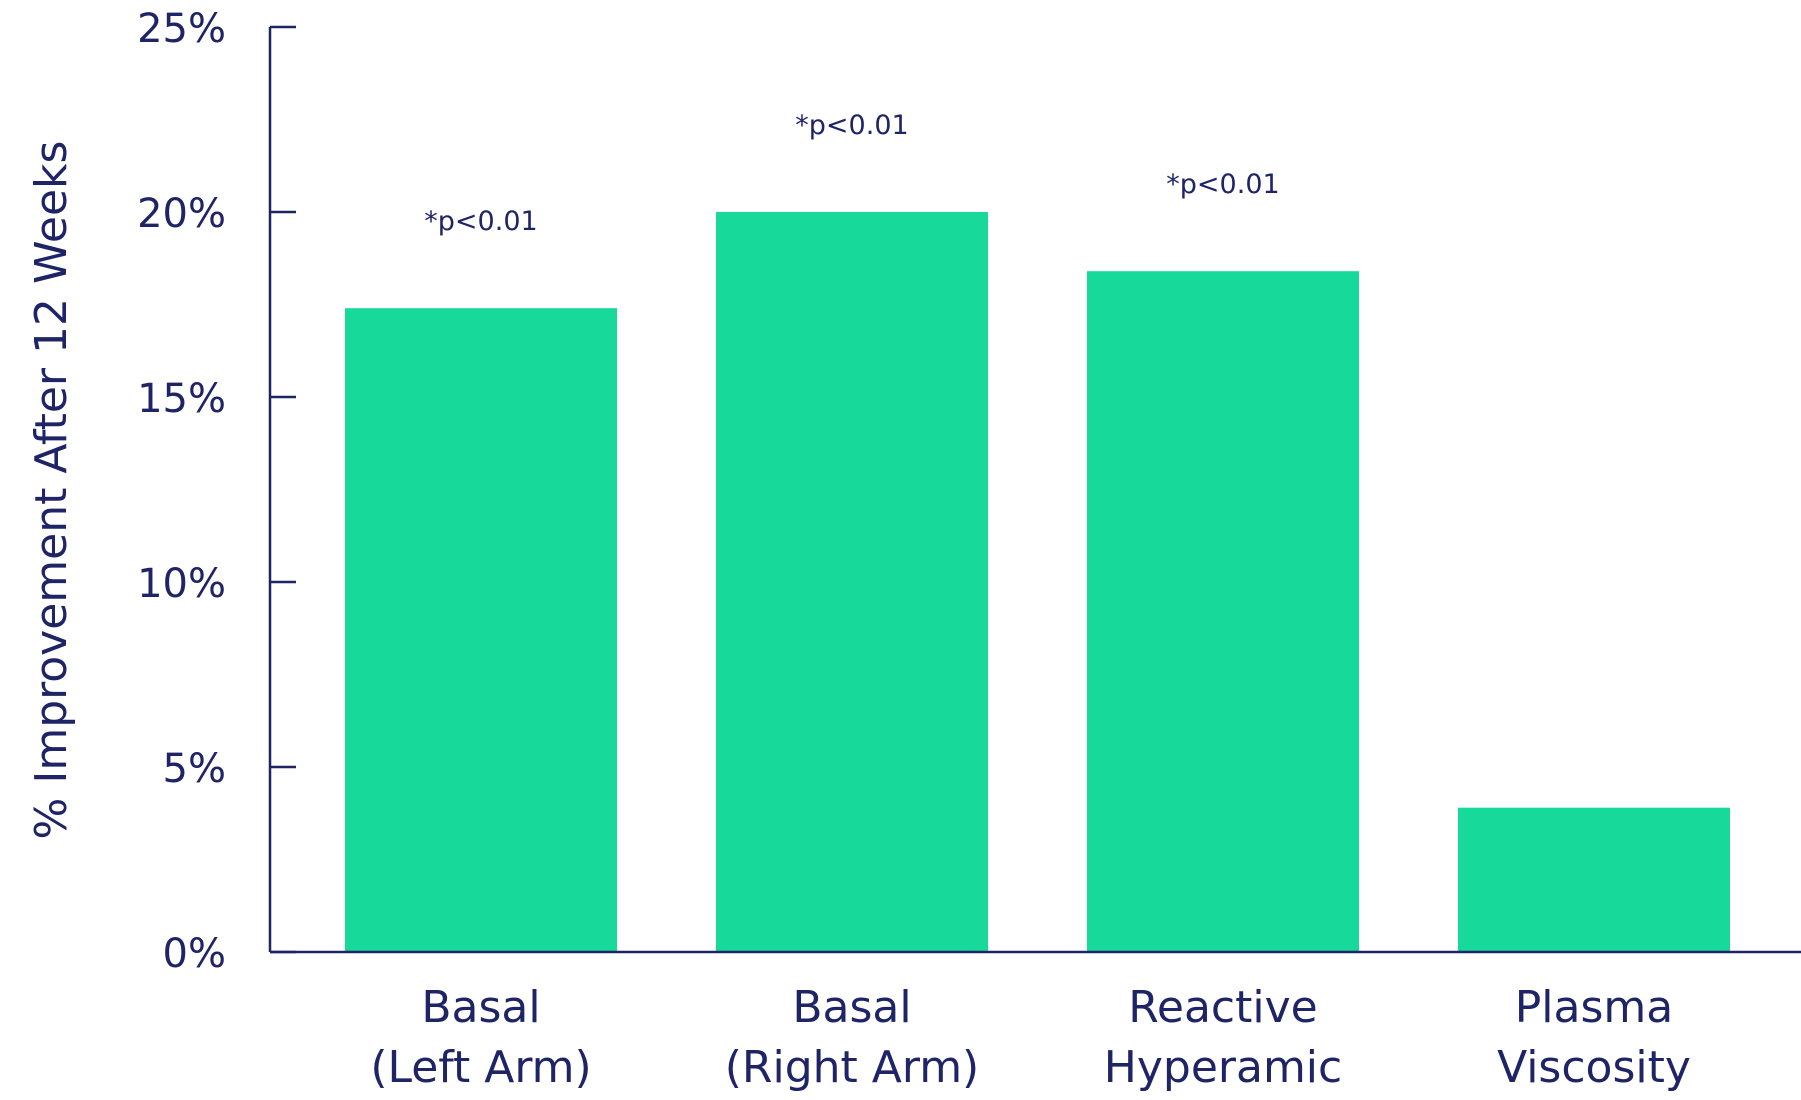  Describe the element at coordinates (181, 214) in the screenshot. I see `y-tick-label: 20%` at that location.